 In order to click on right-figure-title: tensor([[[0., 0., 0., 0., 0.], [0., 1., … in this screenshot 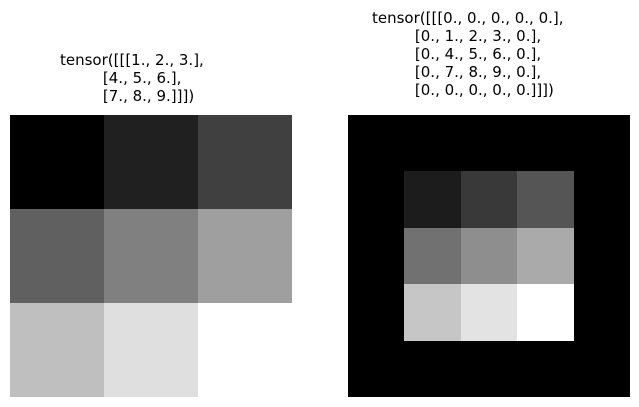, I will do `click(468, 54)`.